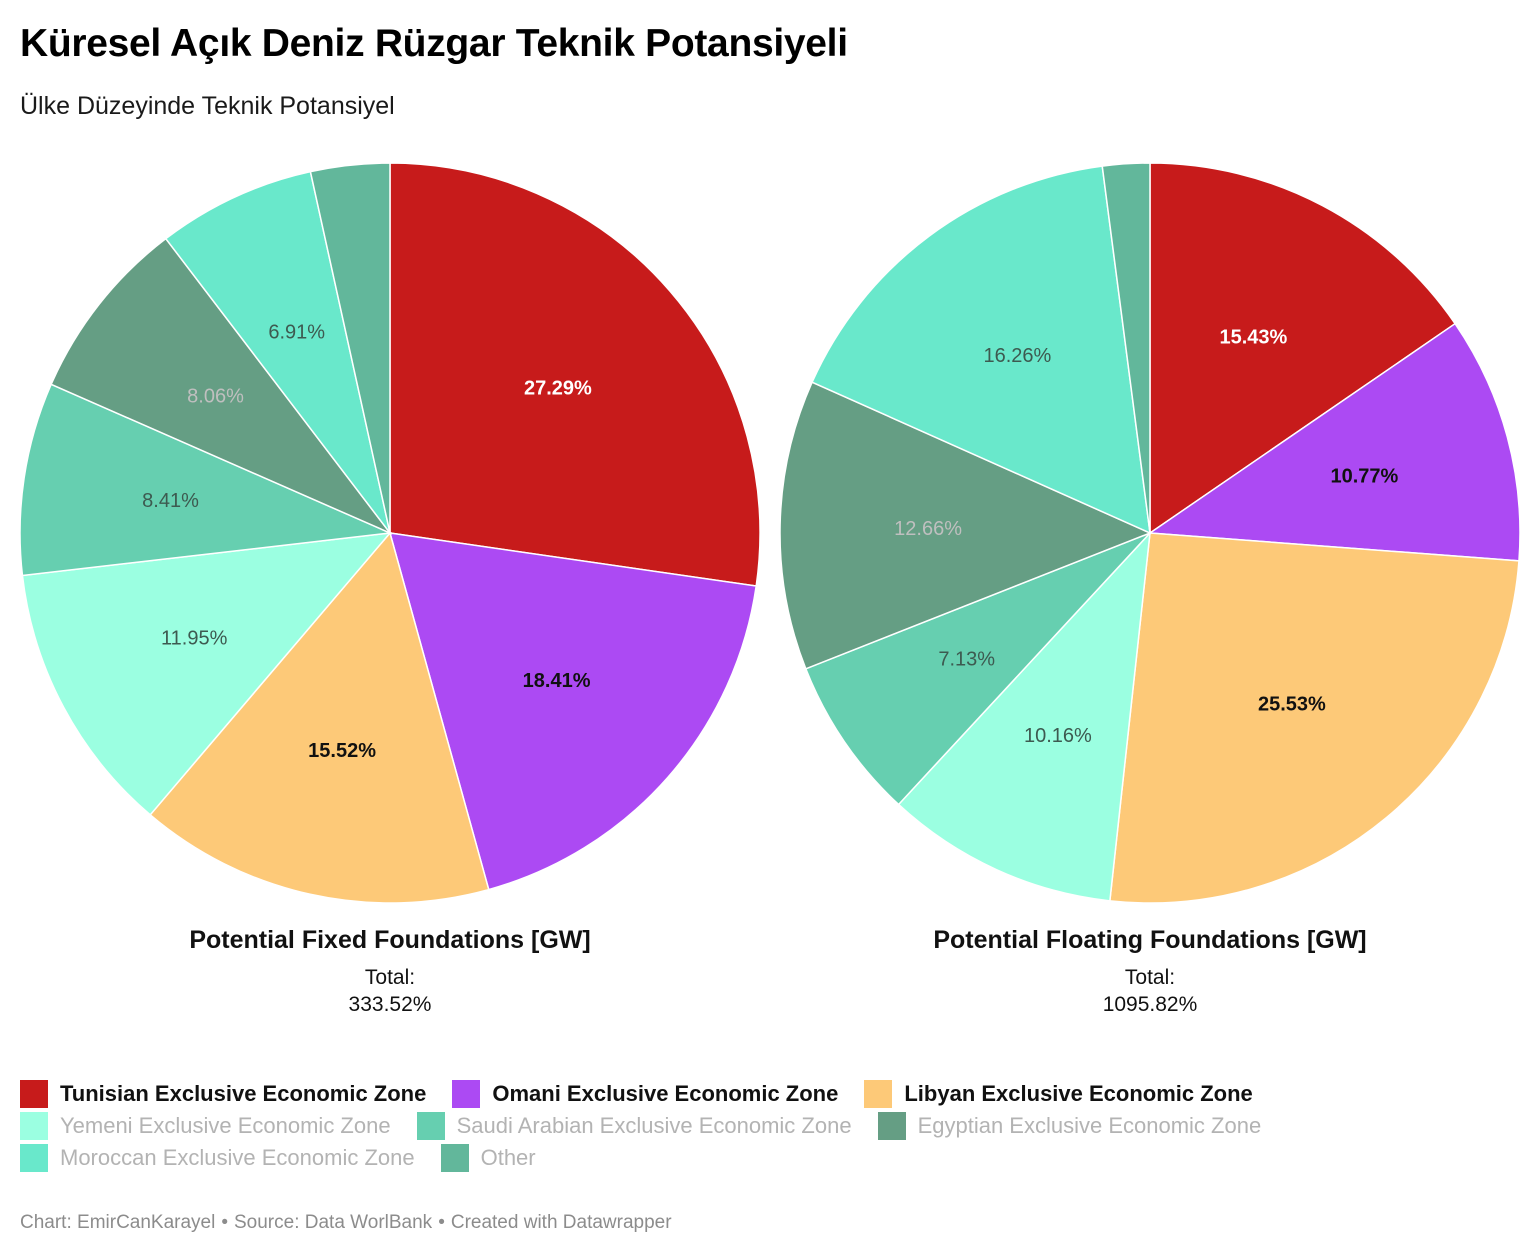 The width and height of the screenshot is (1540, 1258). I want to click on pie-floating-label-moroccan: 16.26%, so click(1017, 356).